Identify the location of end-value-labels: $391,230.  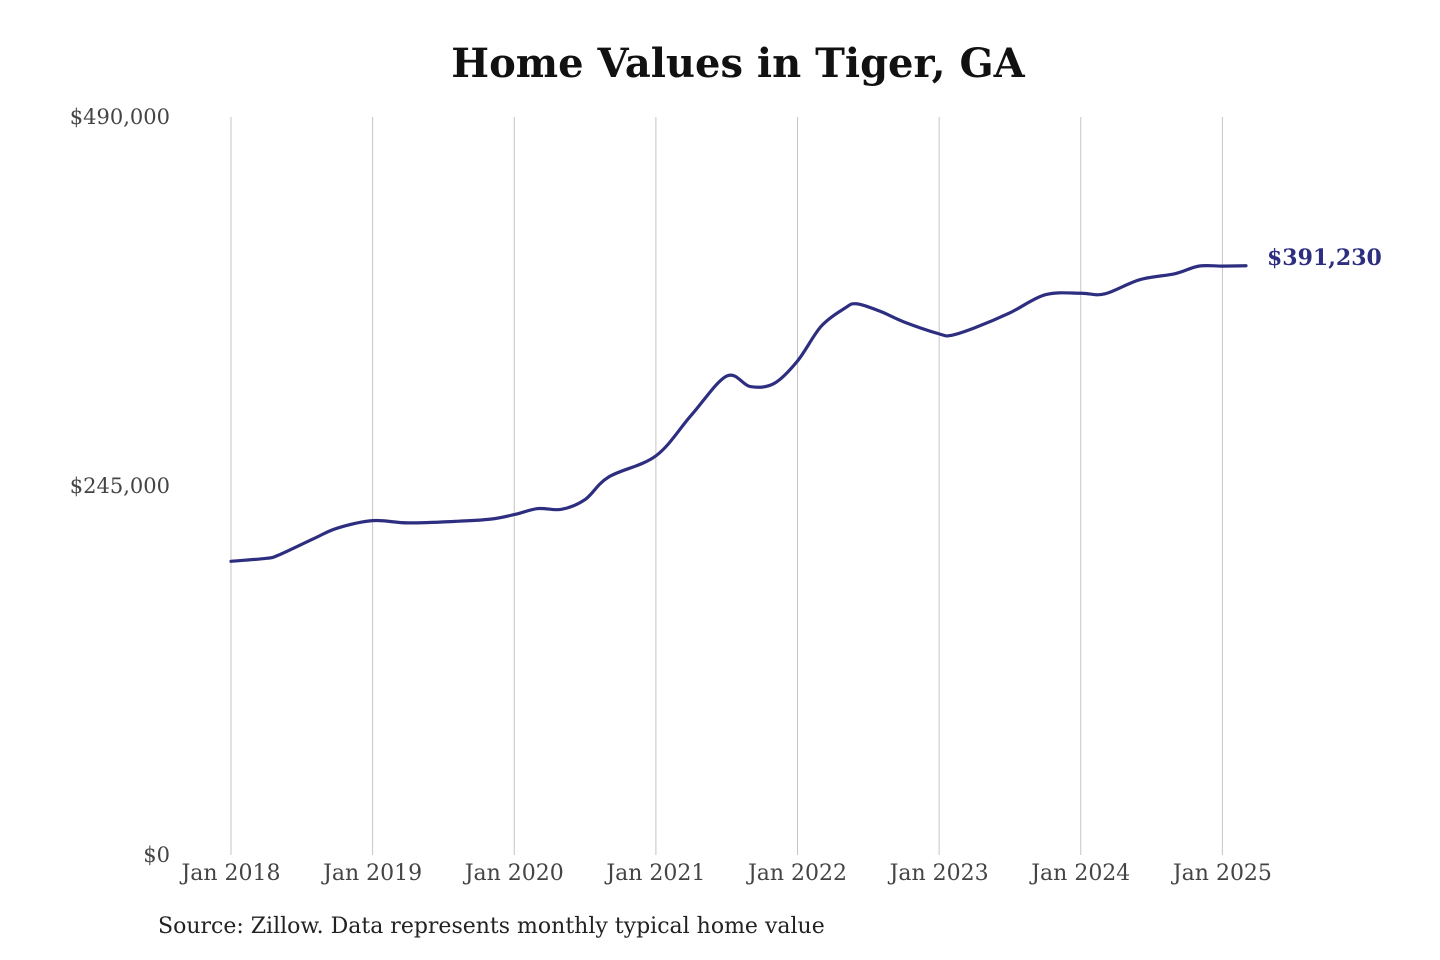
(1324, 258).